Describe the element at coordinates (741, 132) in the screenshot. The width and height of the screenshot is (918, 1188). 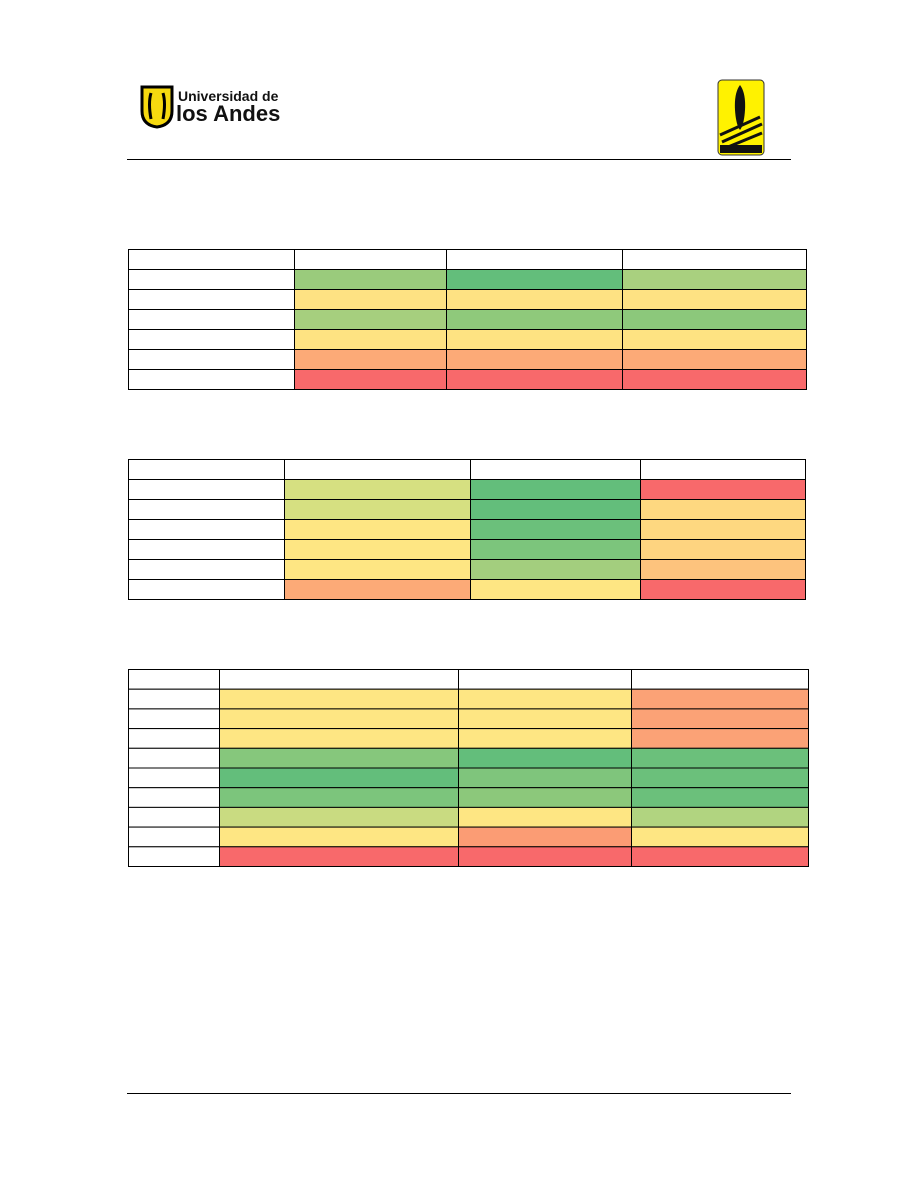
I see `logo-field` at that location.